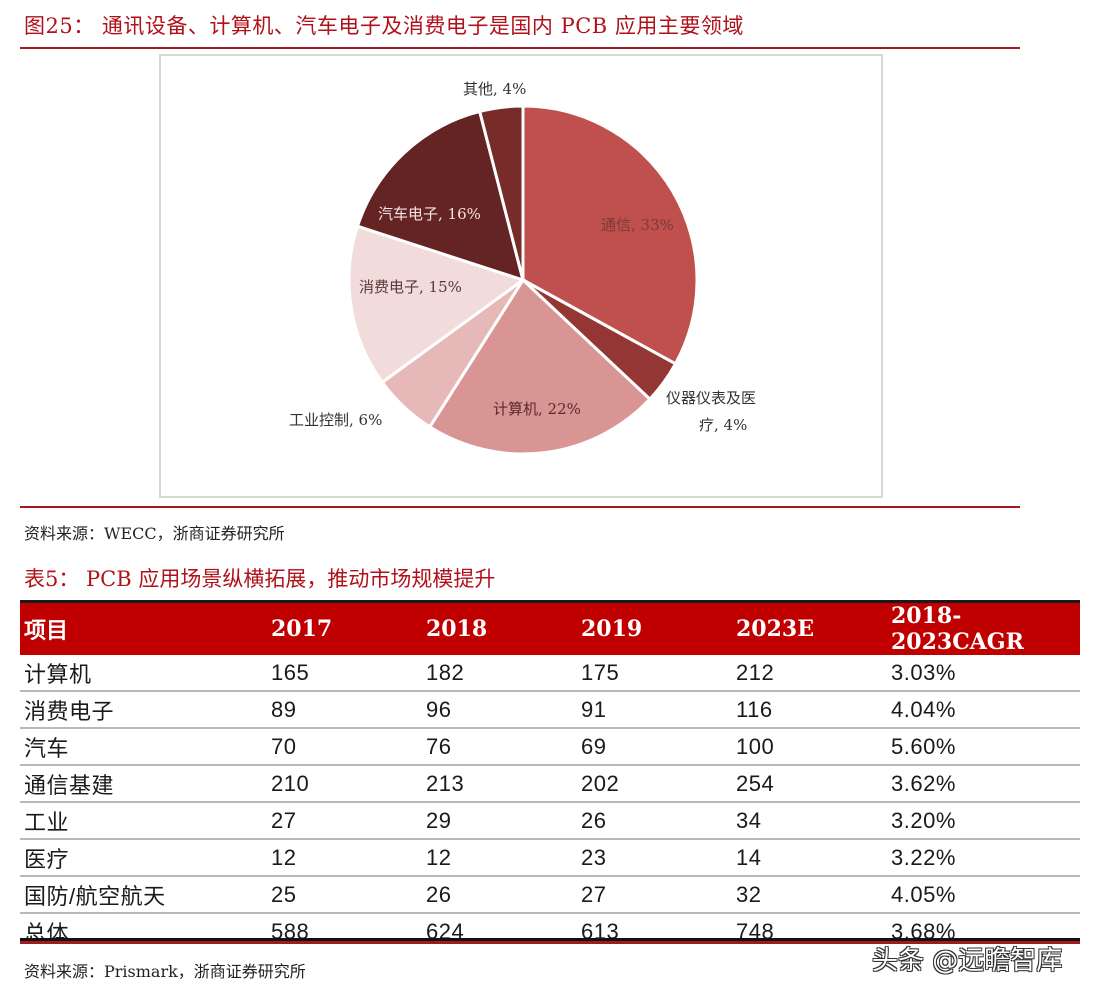 This screenshot has width=1099, height=994. What do you see at coordinates (537, 409) in the screenshot?
I see `label-jisuanji: 计算机, 22%` at bounding box center [537, 409].